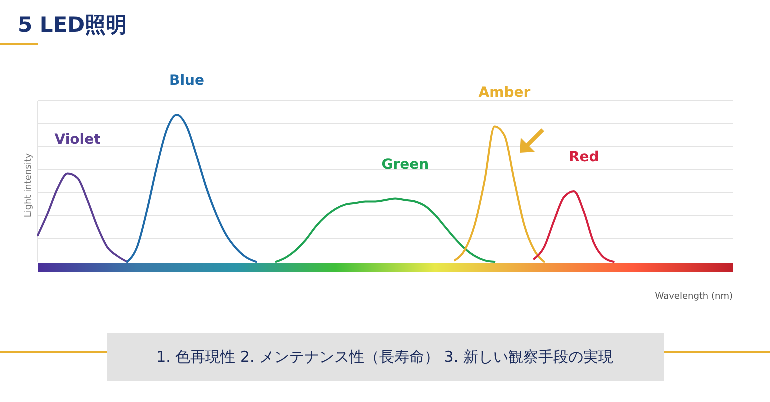 The height and width of the screenshot is (402, 770). What do you see at coordinates (78, 140) in the screenshot?
I see `text: Violet` at bounding box center [78, 140].